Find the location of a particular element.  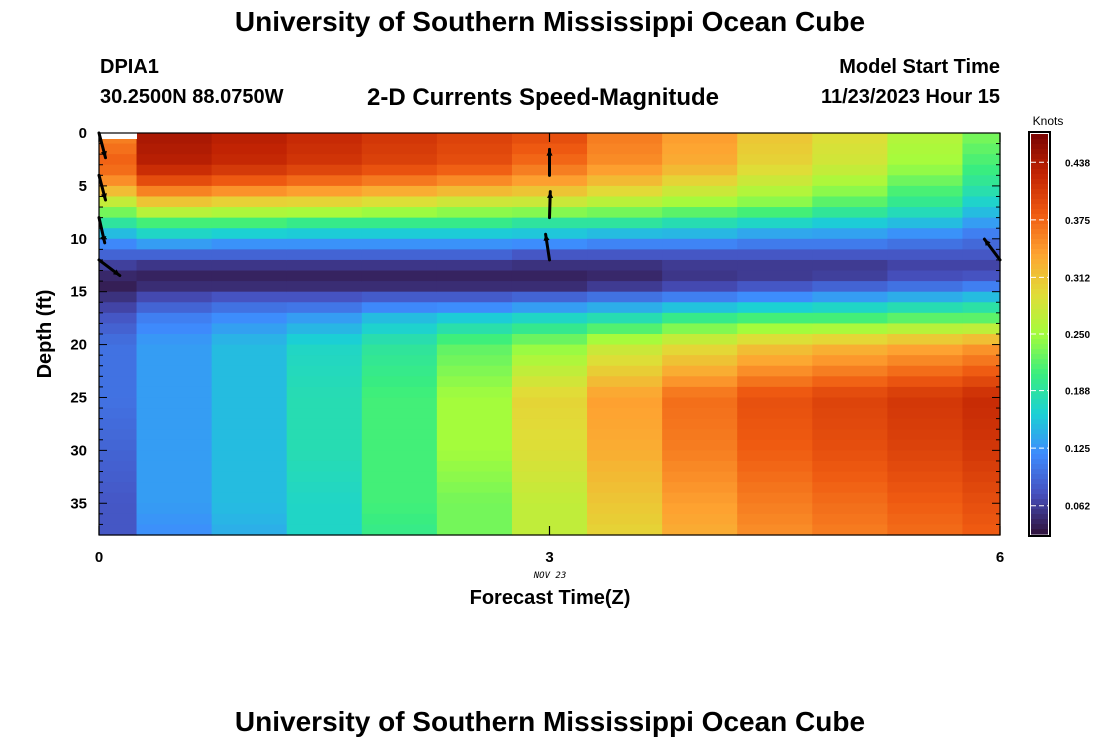

colorbar-frame is located at coordinates (1039, 334).